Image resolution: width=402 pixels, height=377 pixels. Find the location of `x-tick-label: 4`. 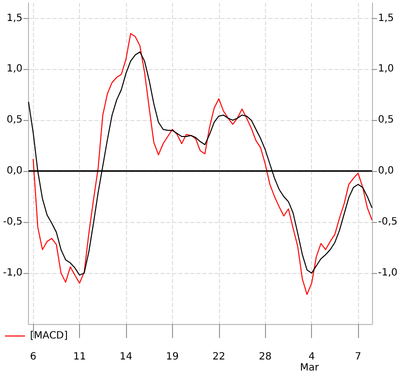

x-tick-label: 4 is located at coordinates (311, 357).